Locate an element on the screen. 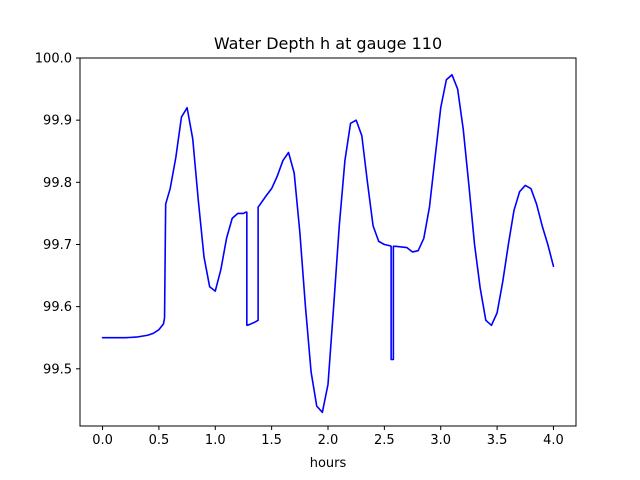 This screenshot has width=640, height=480. x-axis-label: hours is located at coordinates (328, 463).